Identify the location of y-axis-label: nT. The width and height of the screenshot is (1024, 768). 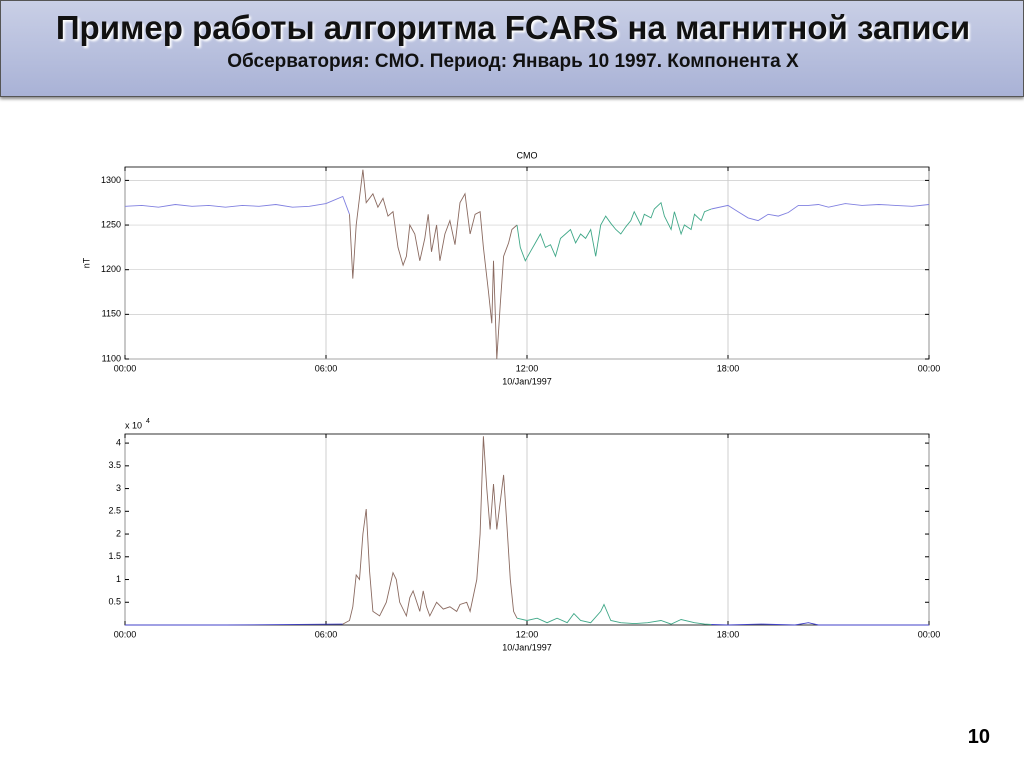
(86, 262).